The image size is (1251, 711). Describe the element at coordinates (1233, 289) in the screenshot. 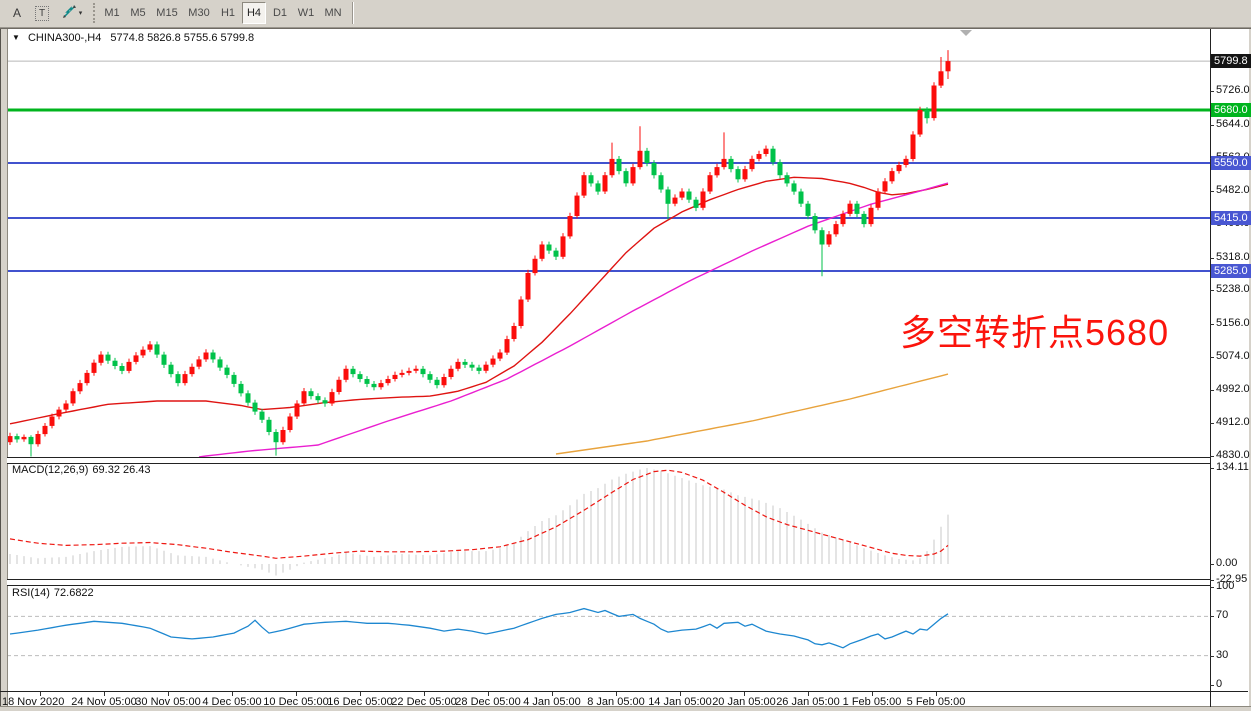

I see `price-tick-label: 5238.0` at that location.